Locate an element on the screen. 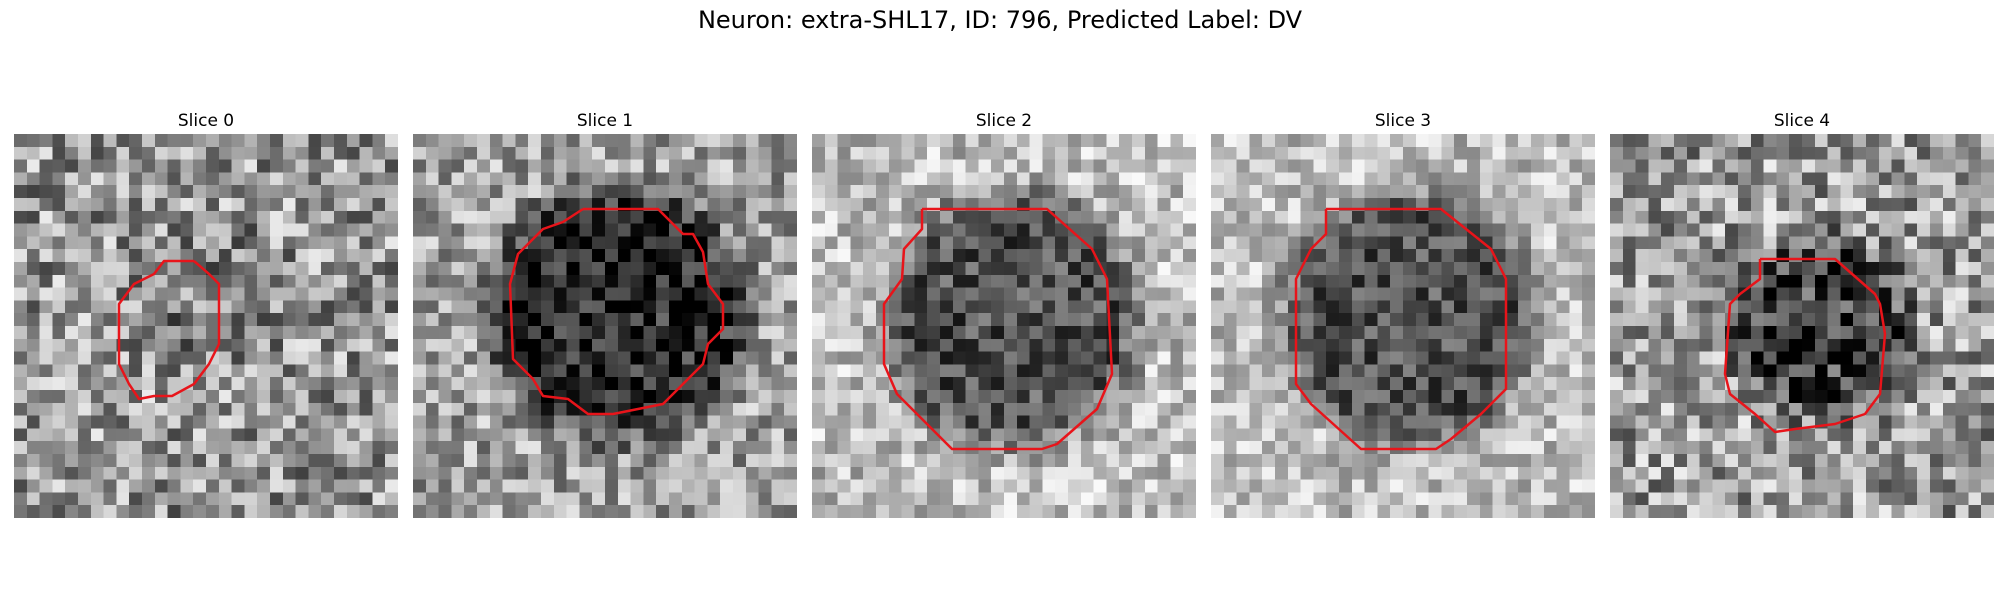  slice-panel-4: Slice 4 is located at coordinates (1802, 313).